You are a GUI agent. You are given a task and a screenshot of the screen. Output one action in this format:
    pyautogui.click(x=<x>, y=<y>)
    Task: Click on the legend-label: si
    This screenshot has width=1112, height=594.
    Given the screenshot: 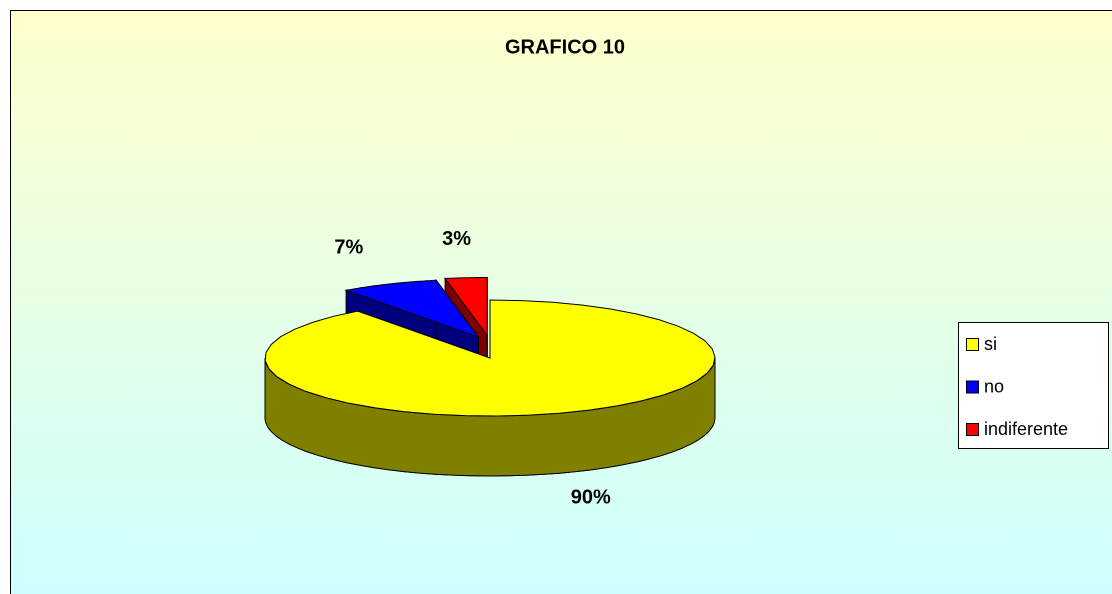 What is the action you would take?
    pyautogui.click(x=990, y=344)
    